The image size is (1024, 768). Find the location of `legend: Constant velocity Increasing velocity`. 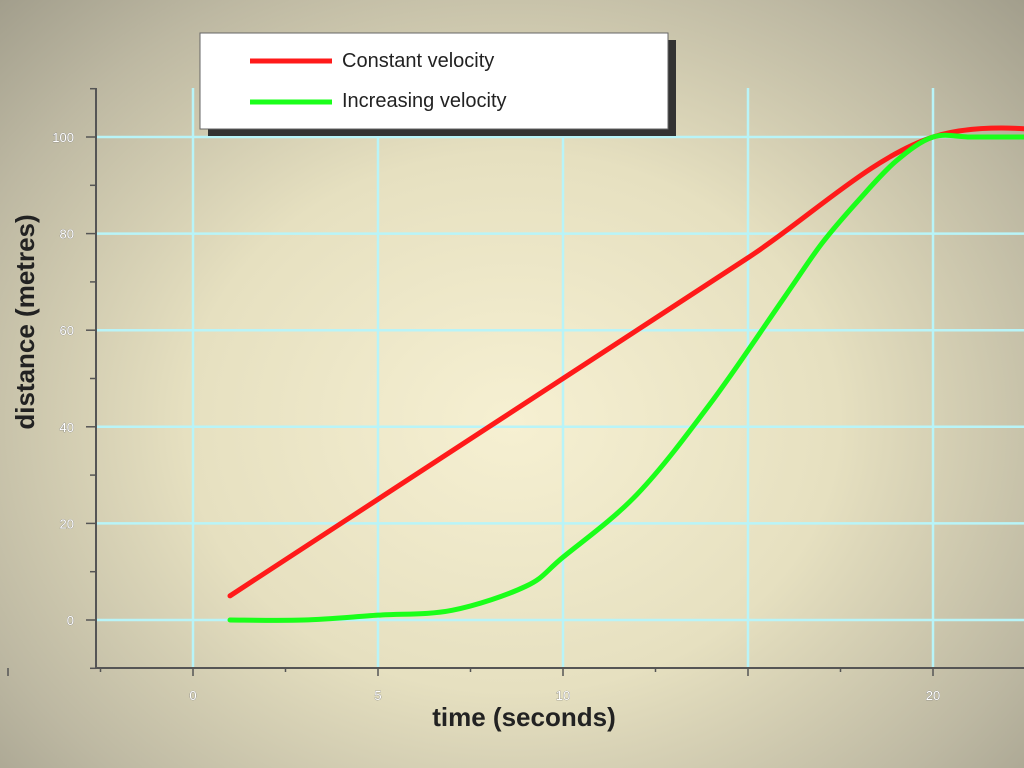

legend: Constant velocity Increasing velocity is located at coordinates (437, 84).